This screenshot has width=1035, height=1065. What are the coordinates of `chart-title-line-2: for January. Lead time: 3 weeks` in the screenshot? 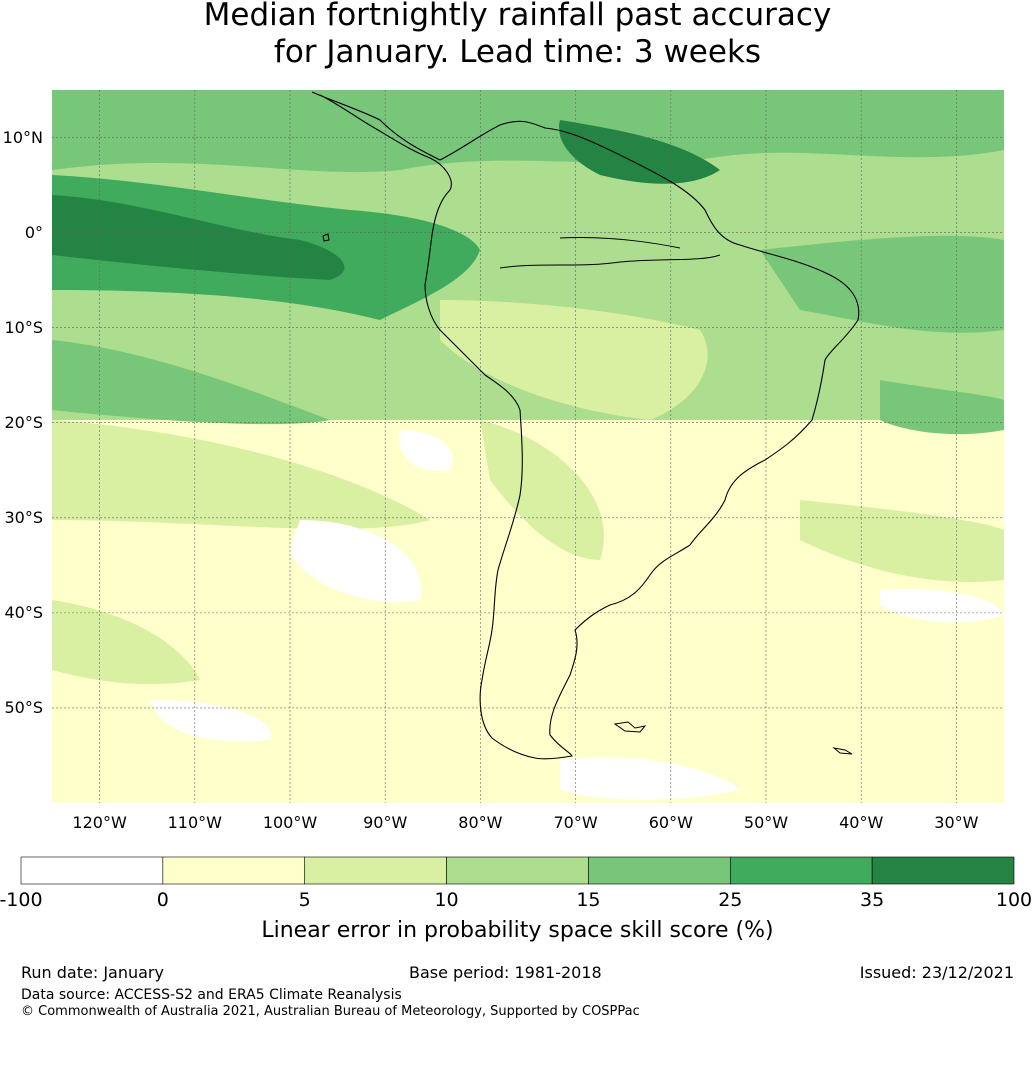 It's located at (517, 52).